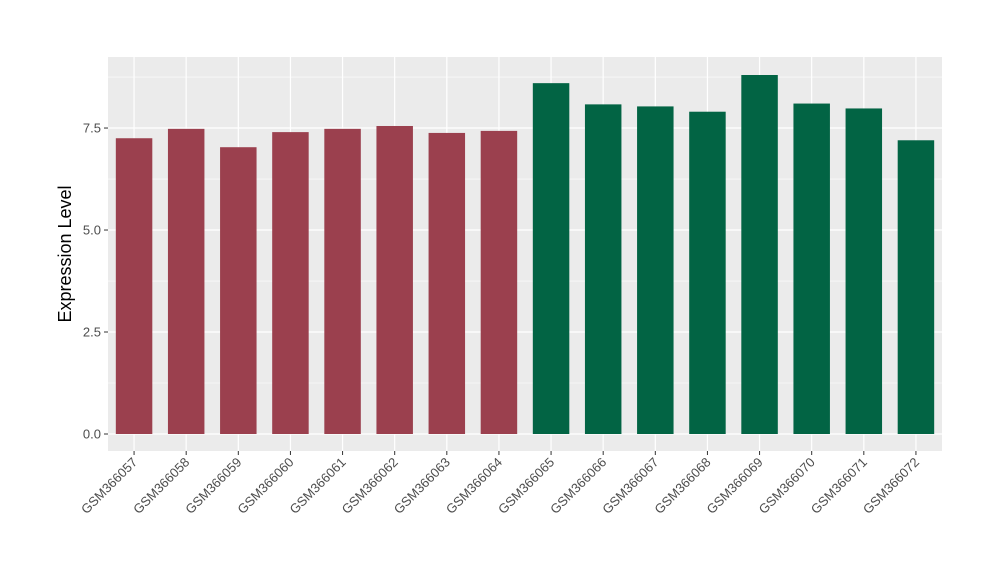 The height and width of the screenshot is (580, 1000). Describe the element at coordinates (92, 128) in the screenshot. I see `y-tick-label: 7.5` at that location.